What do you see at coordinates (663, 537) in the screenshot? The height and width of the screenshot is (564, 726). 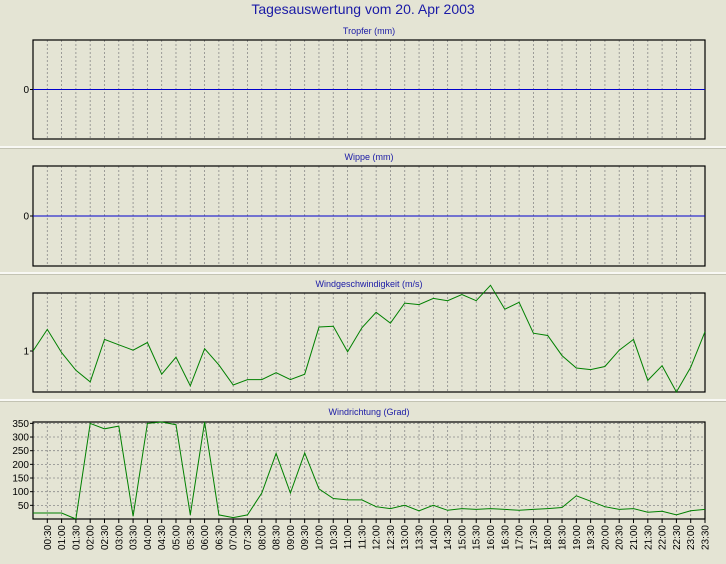 I see `x-tick-label: 22:00` at bounding box center [663, 537].